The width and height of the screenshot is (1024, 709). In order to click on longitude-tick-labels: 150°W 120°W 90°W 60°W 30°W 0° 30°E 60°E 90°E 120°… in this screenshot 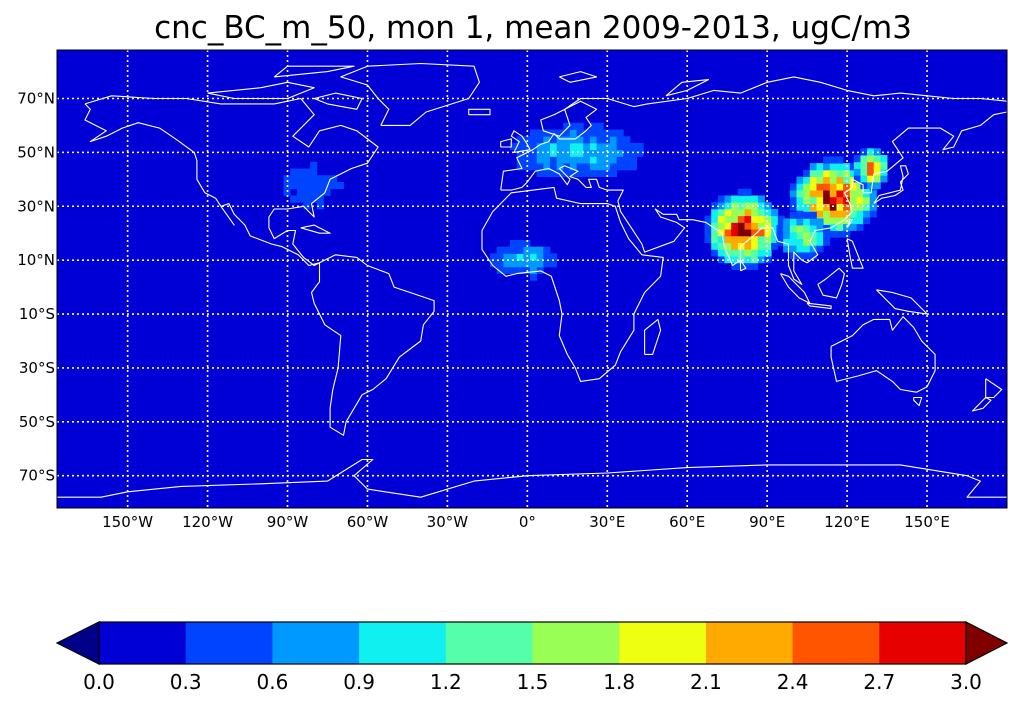, I will do `click(526, 522)`.